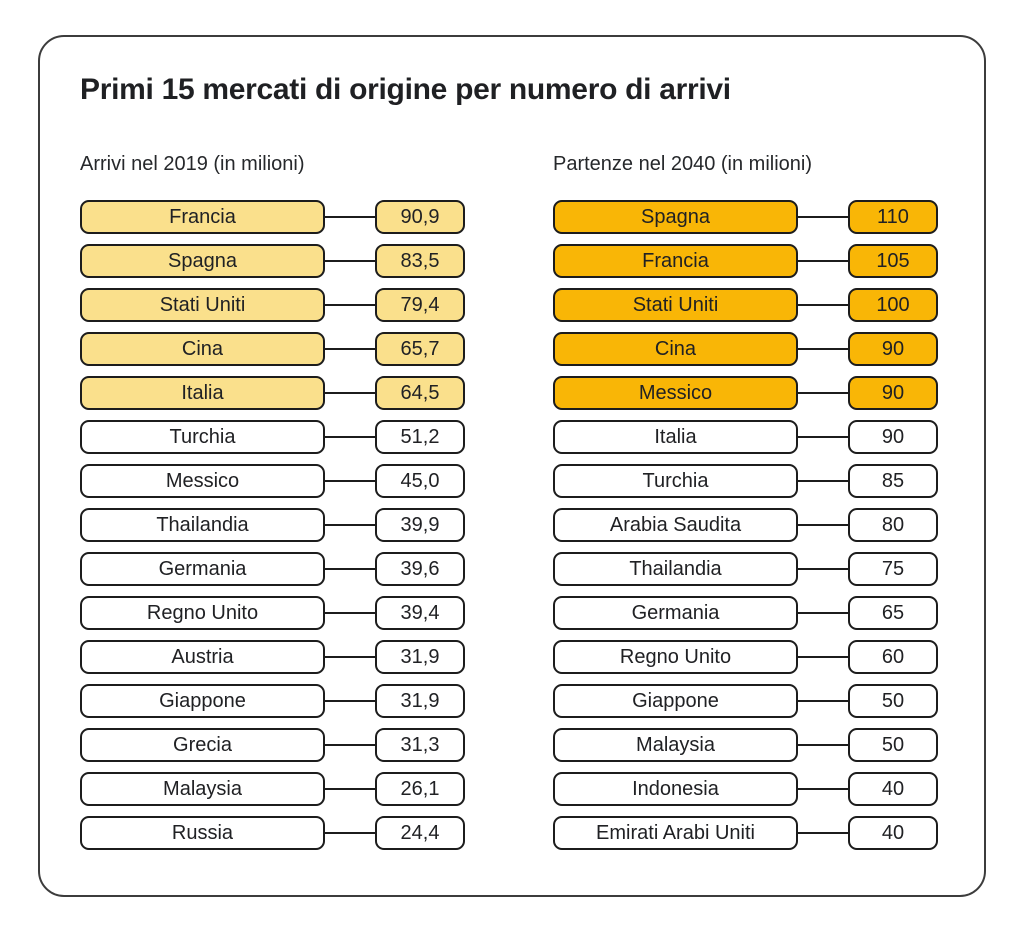  Describe the element at coordinates (272, 481) in the screenshot. I see `table-row: Messico 45,0` at that location.